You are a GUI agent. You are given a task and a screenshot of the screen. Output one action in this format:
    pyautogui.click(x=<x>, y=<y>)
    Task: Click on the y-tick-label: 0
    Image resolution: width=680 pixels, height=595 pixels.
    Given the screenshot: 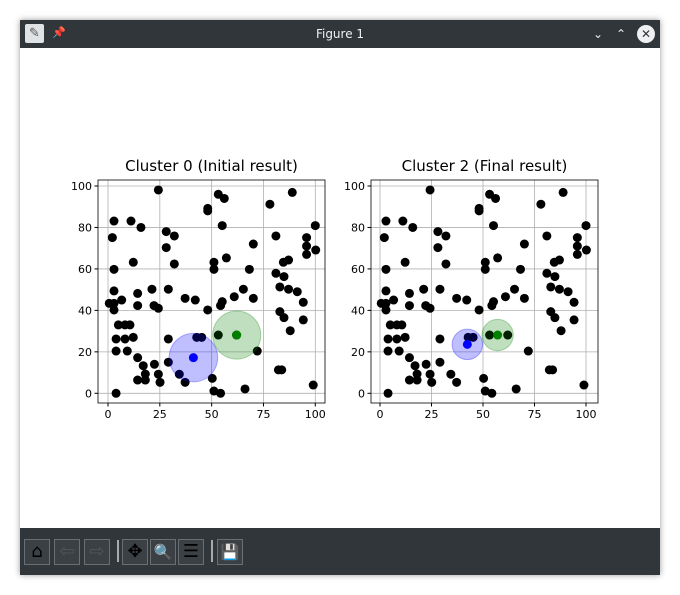 What is the action you would take?
    pyautogui.click(x=361, y=393)
    